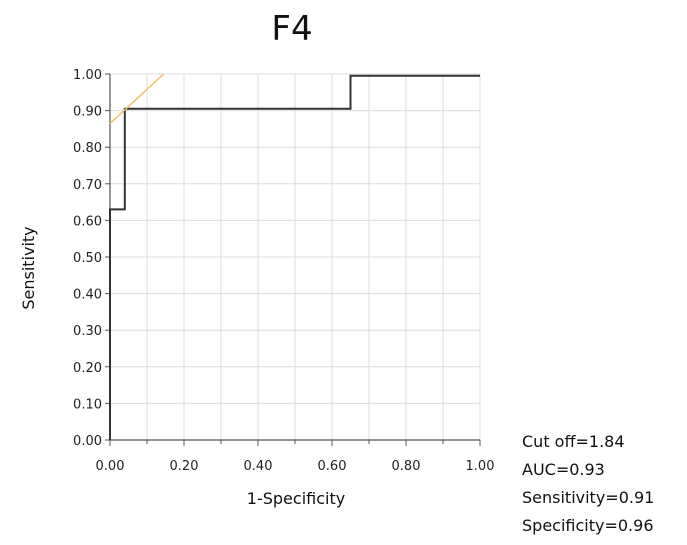  Describe the element at coordinates (573, 441) in the screenshot. I see `cutoff-annotation: Cut off=1.84` at that location.